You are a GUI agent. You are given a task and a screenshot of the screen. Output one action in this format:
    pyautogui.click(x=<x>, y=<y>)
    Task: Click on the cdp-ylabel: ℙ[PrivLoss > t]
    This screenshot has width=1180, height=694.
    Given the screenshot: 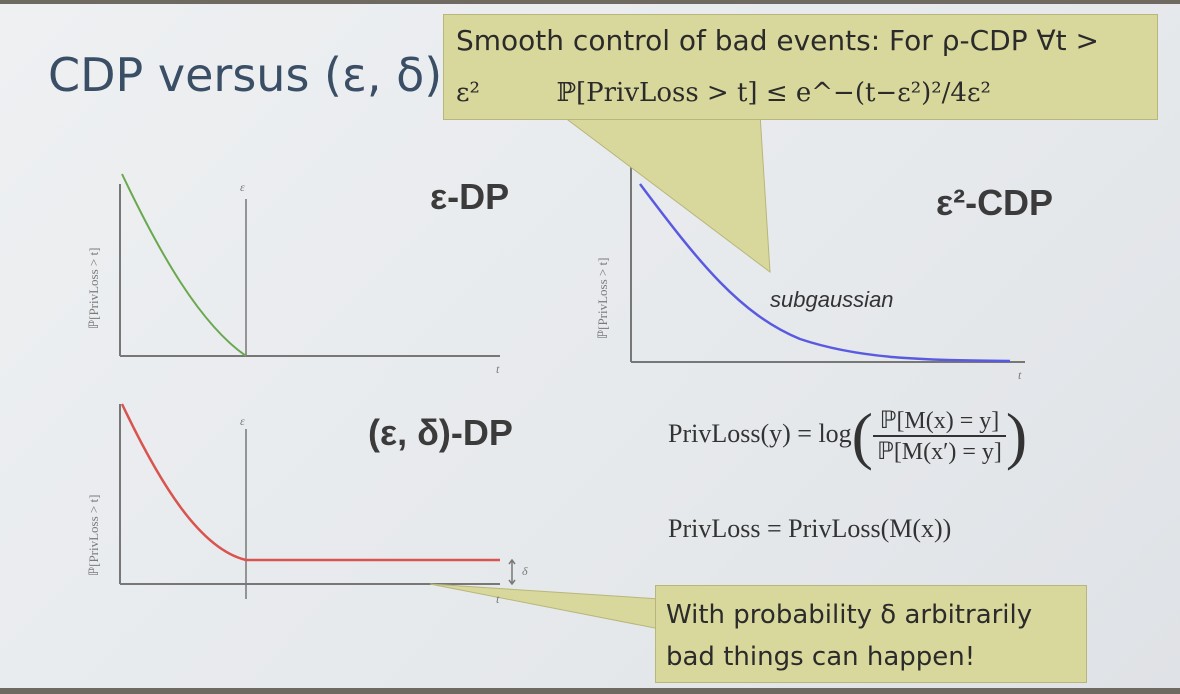 What is the action you would take?
    pyautogui.click(x=602, y=298)
    